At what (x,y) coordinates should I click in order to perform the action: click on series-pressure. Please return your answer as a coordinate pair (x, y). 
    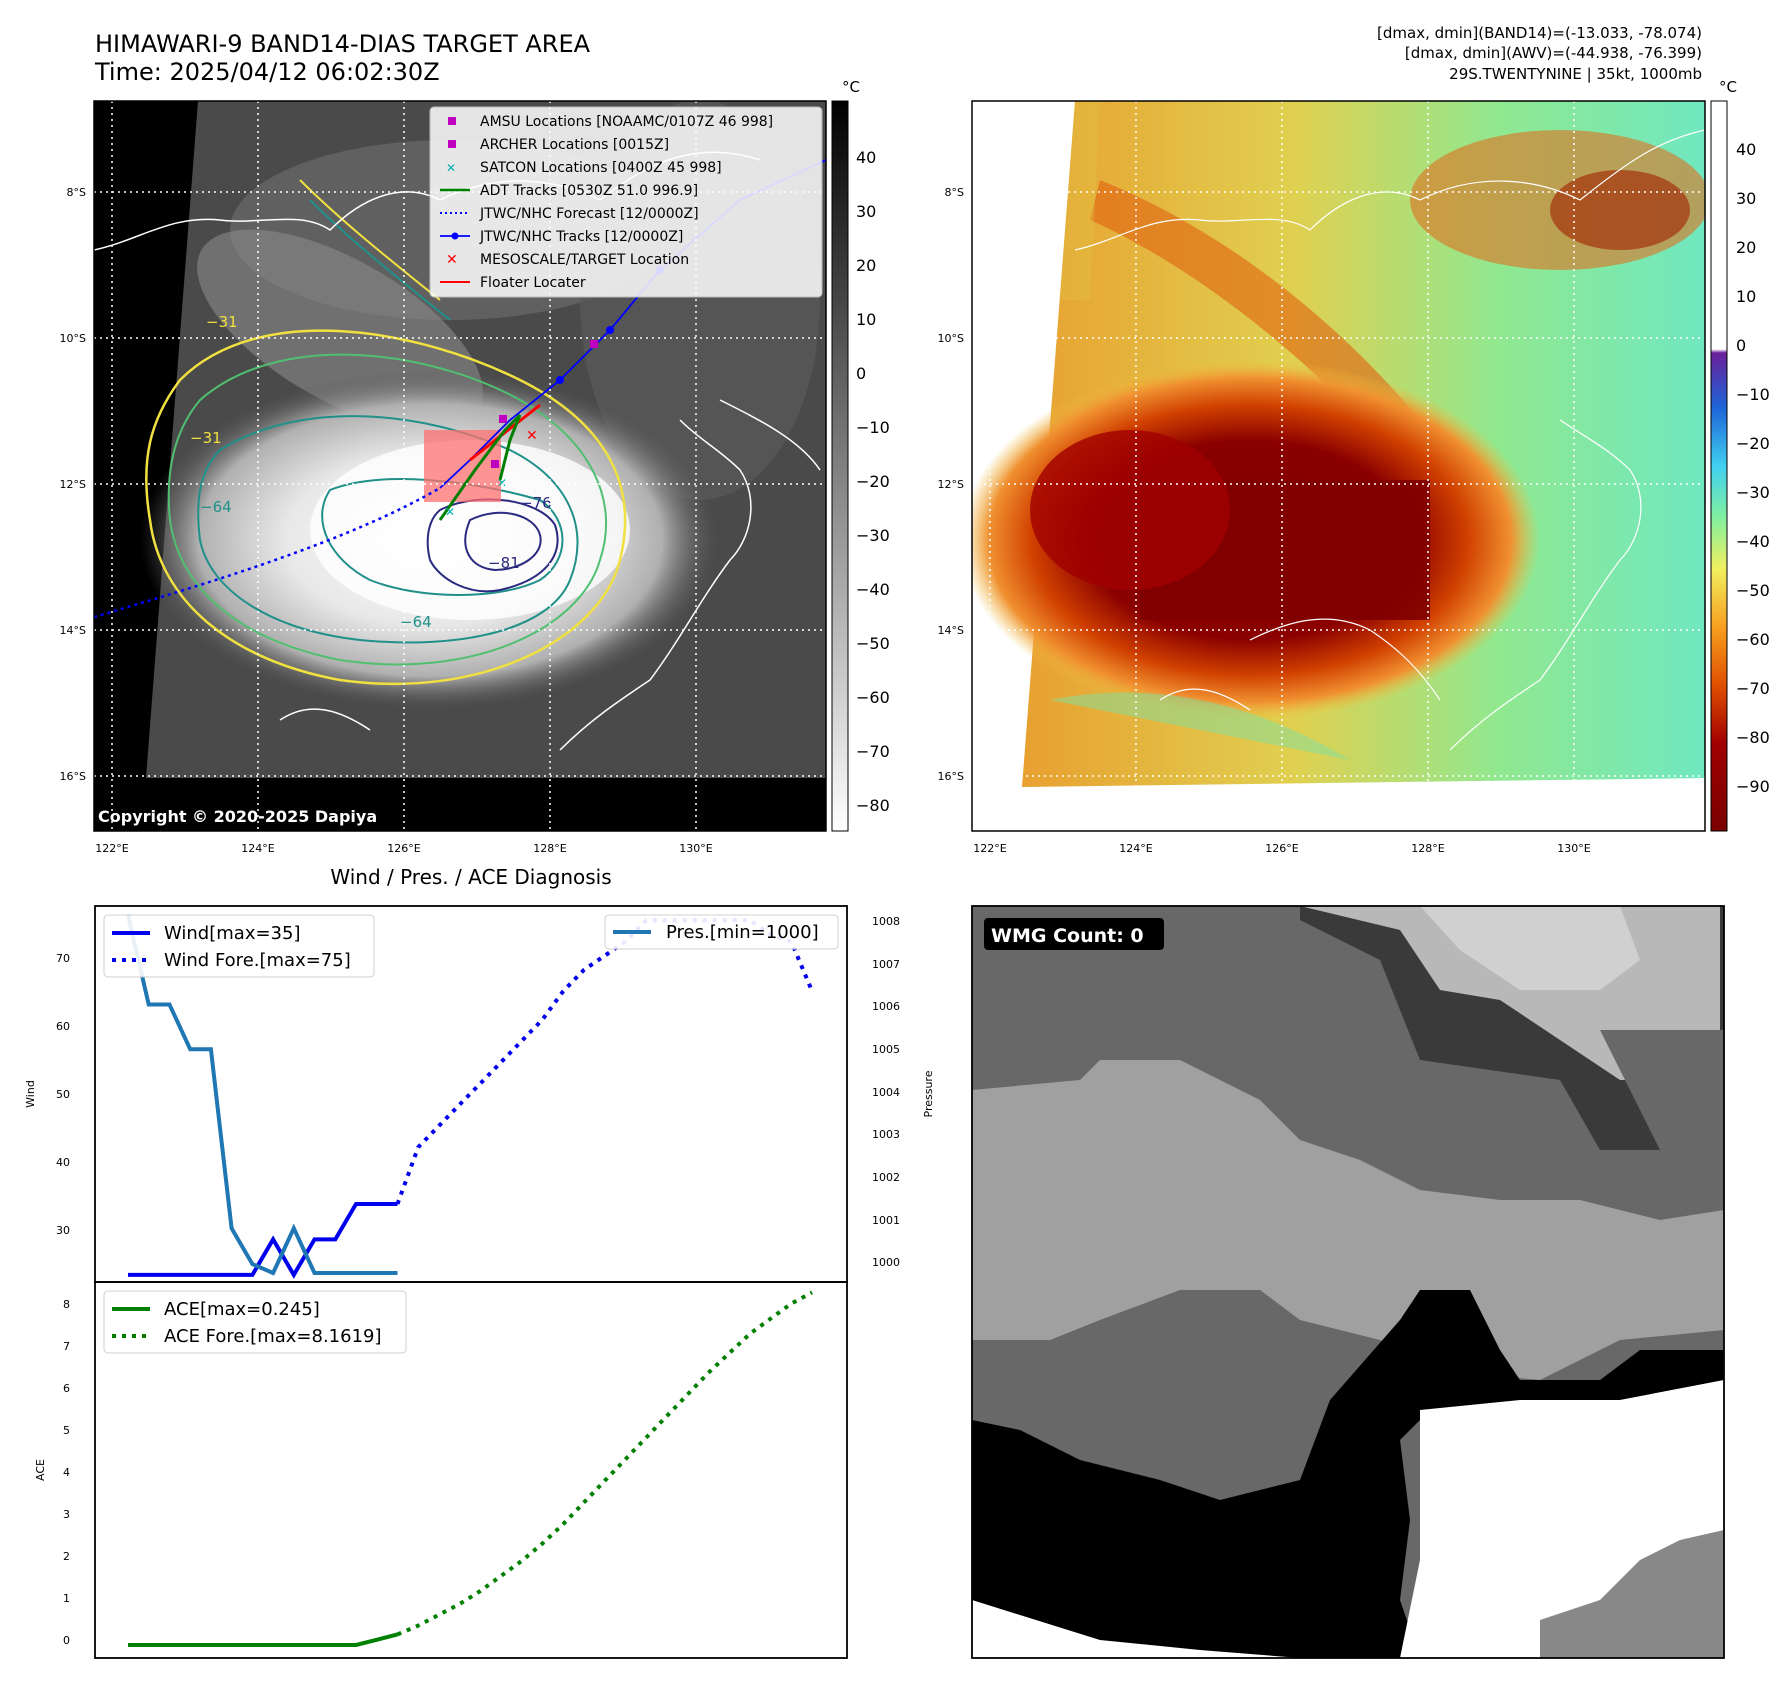
    Looking at the image, I should click on (262, 1095).